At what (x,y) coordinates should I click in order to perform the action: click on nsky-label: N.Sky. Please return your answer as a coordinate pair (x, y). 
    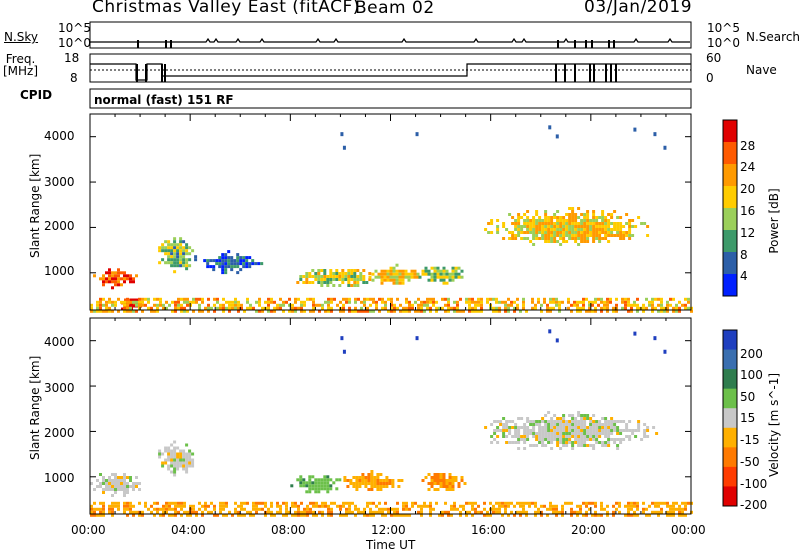
    Looking at the image, I should click on (21, 37).